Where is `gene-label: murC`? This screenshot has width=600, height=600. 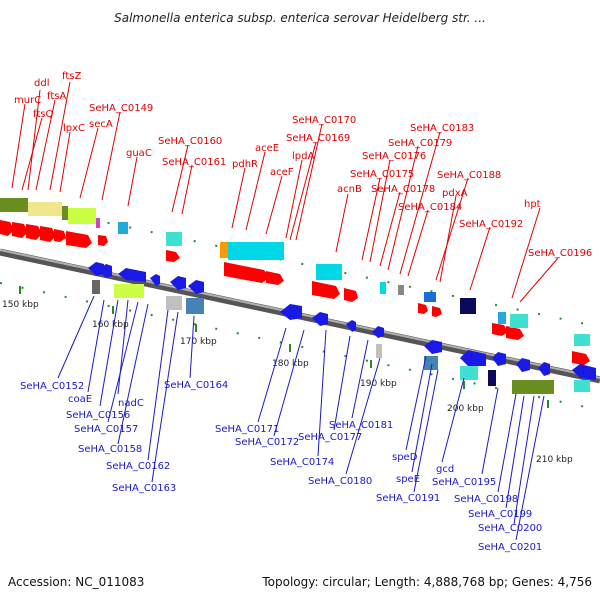 gene-label: murC is located at coordinates (27, 100).